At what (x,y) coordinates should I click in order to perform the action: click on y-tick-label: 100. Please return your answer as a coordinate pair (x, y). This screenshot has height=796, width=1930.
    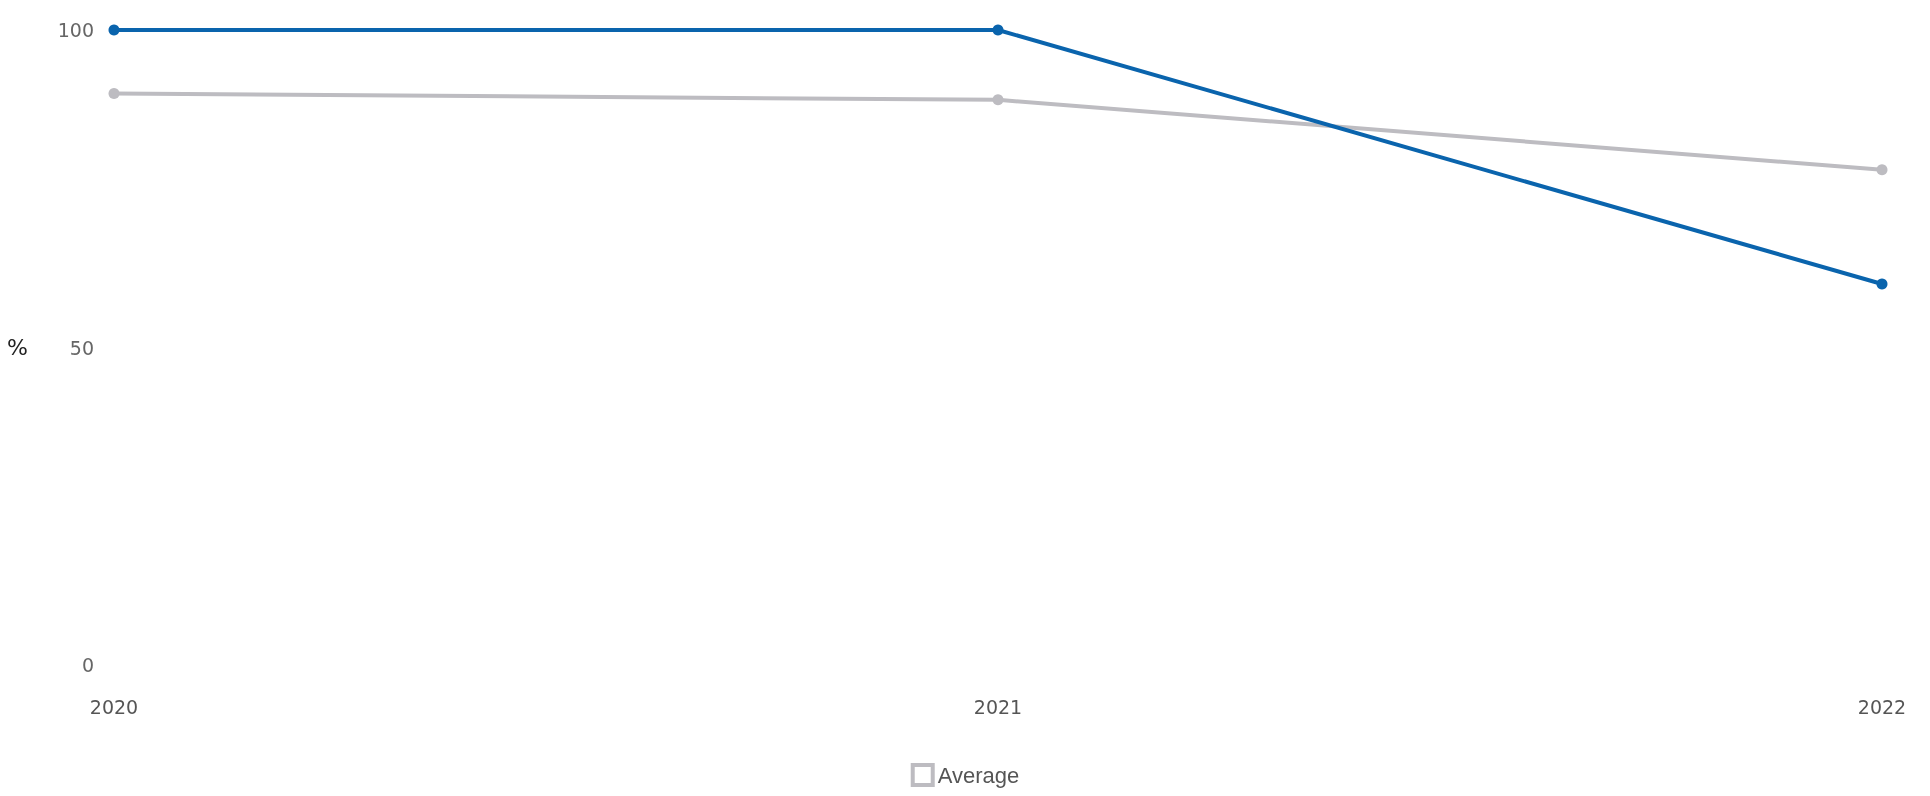
    Looking at the image, I should click on (75, 30).